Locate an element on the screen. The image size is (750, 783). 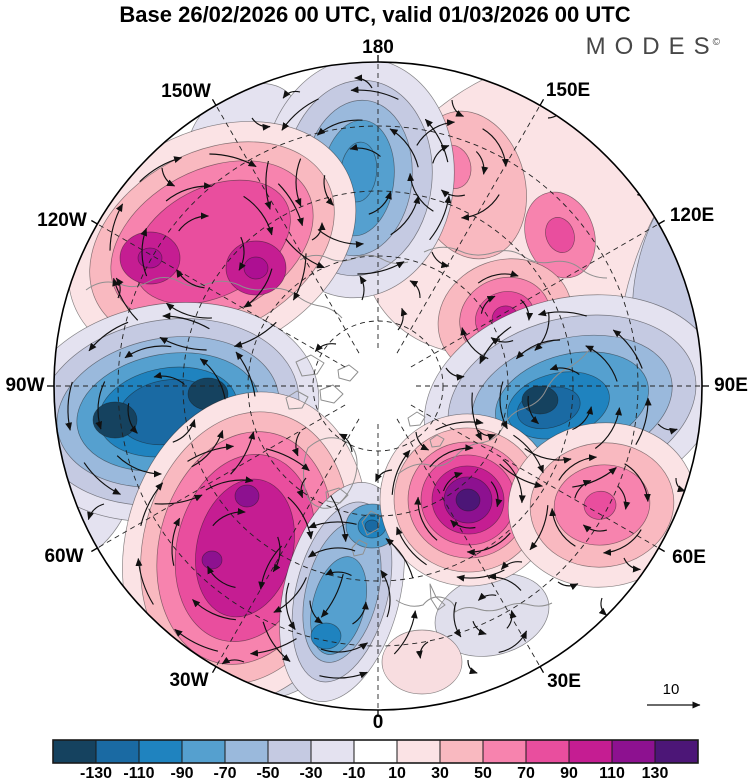
anomaly-blob-caspian-magenta is located at coordinates (468, 500).